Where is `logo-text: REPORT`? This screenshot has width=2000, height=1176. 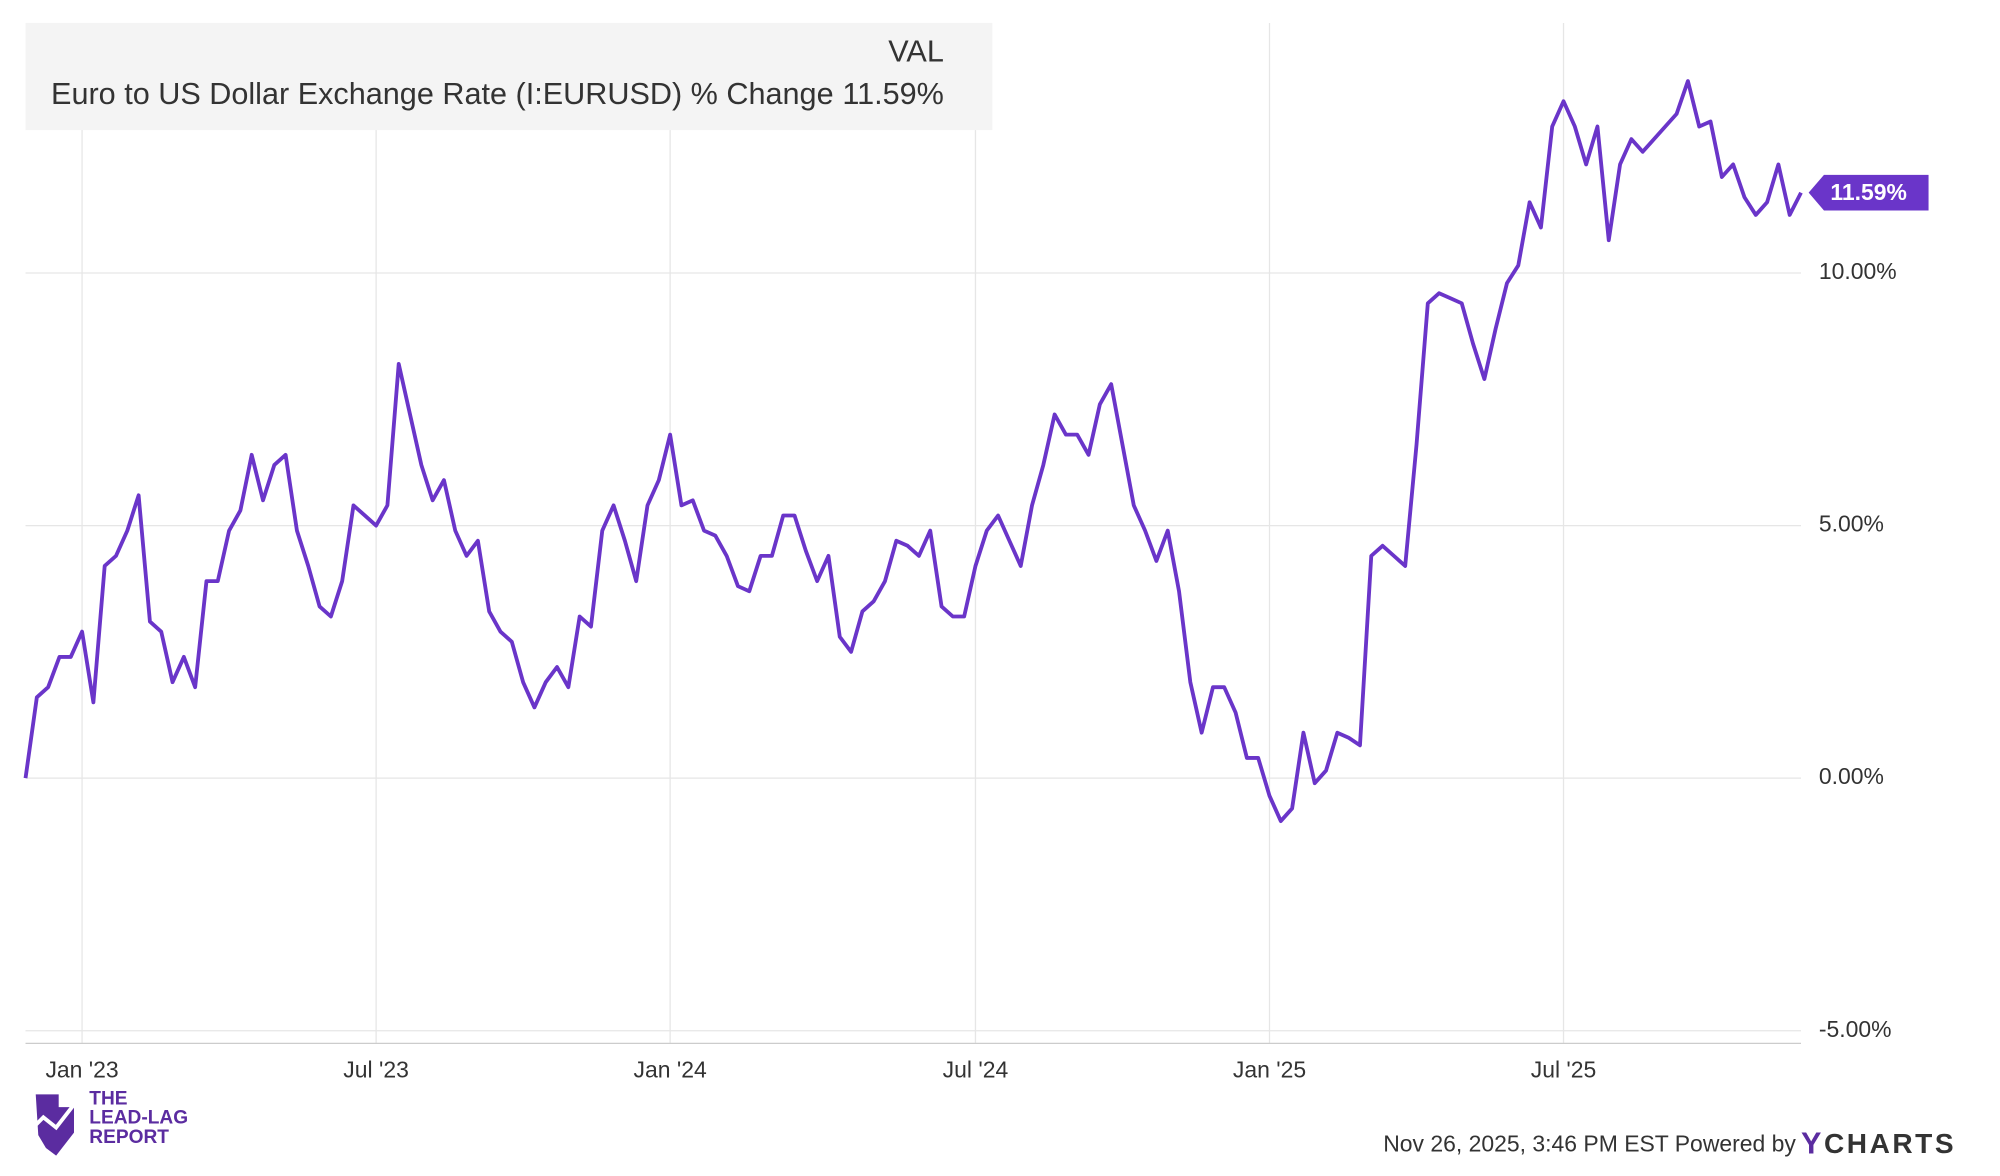 logo-text: REPORT is located at coordinates (129, 1137).